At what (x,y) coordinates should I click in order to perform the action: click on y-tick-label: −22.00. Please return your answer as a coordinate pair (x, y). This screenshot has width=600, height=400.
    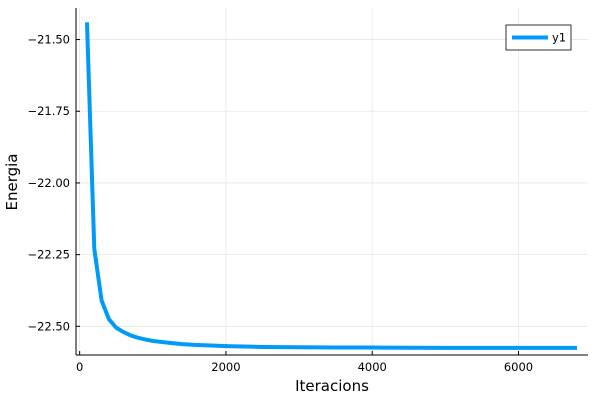
    Looking at the image, I should click on (48, 183).